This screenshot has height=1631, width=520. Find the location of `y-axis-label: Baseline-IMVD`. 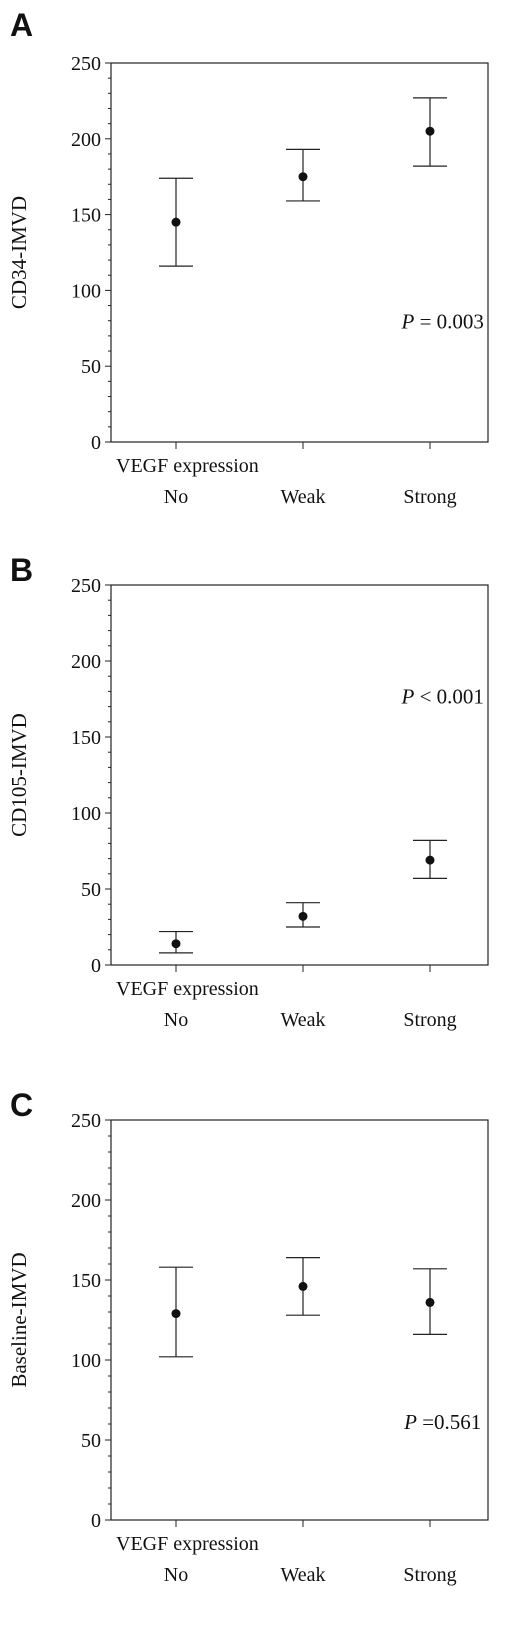

y-axis-label: Baseline-IMVD is located at coordinates (19, 1319).